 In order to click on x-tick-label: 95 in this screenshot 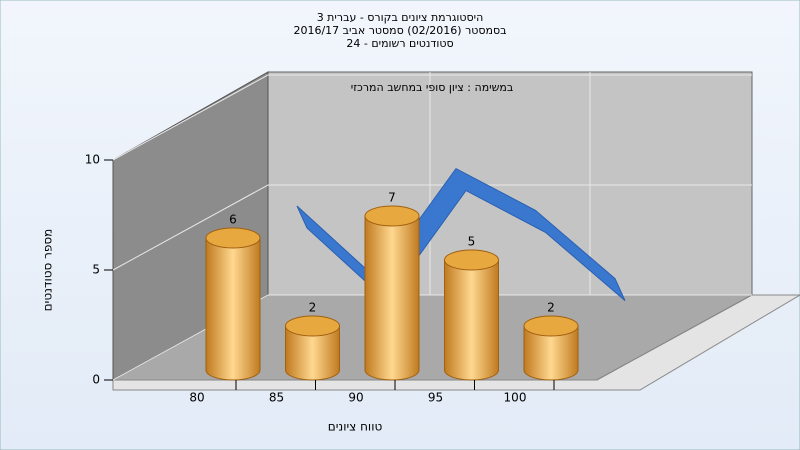, I will do `click(435, 398)`.